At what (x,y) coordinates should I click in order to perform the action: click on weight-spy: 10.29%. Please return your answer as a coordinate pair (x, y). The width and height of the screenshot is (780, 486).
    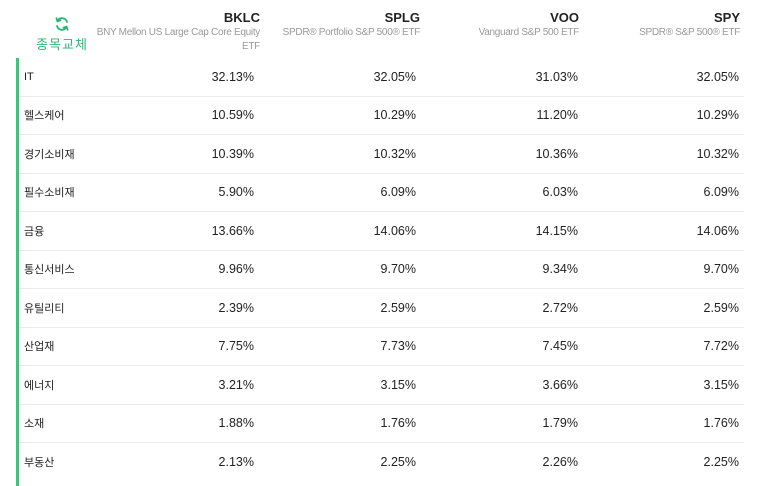
    Looking at the image, I should click on (717, 115).